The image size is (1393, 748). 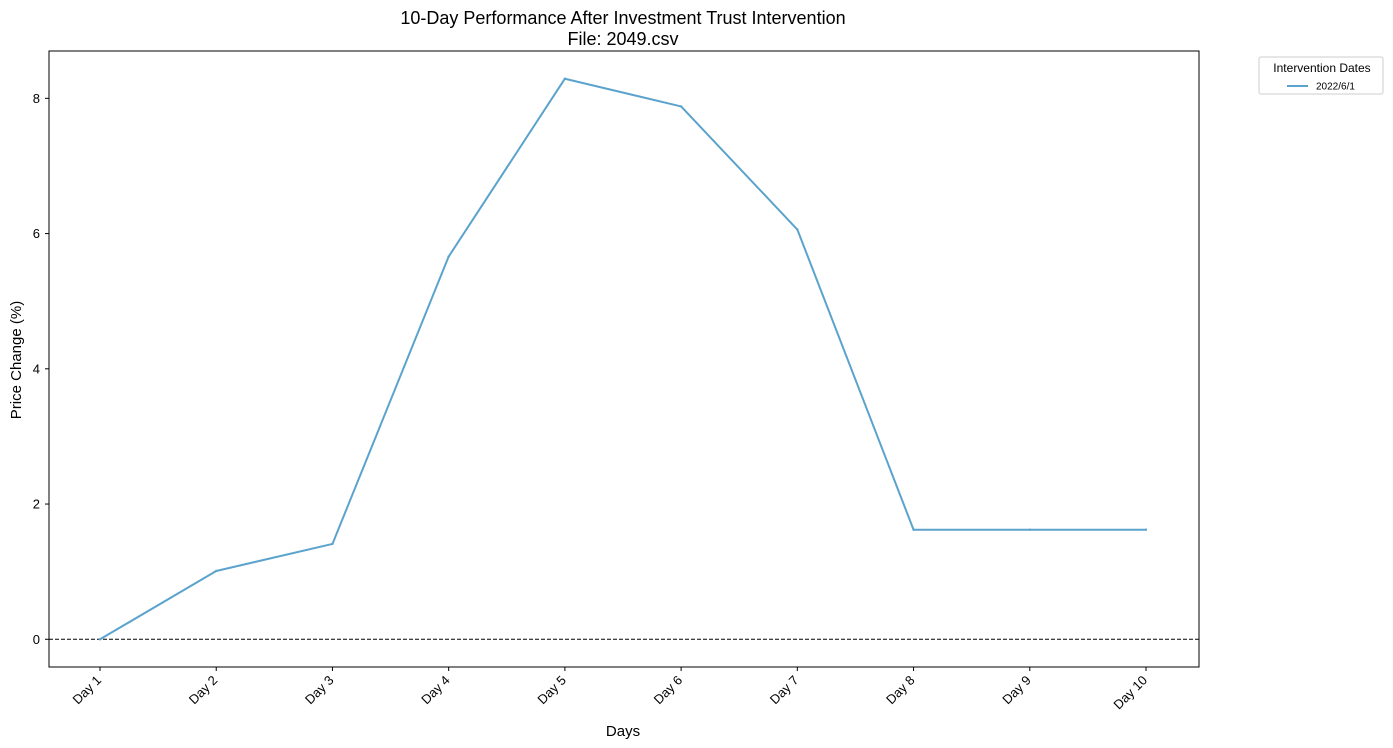 I want to click on y-tick-label: 0, so click(x=36, y=639).